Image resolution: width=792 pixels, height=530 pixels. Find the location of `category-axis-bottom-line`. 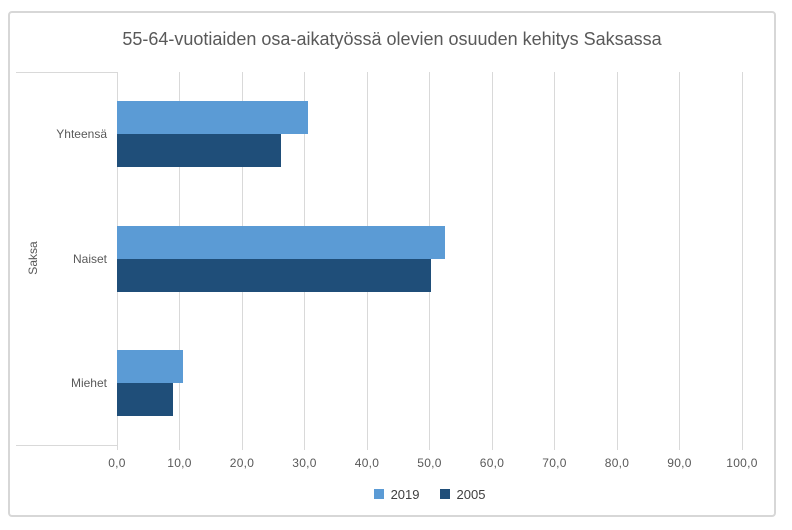

category-axis-bottom-line is located at coordinates (66, 445).